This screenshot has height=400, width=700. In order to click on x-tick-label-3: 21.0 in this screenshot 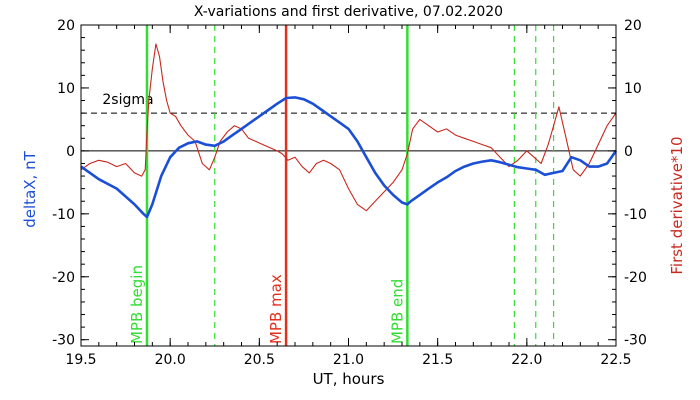, I will do `click(348, 360)`.